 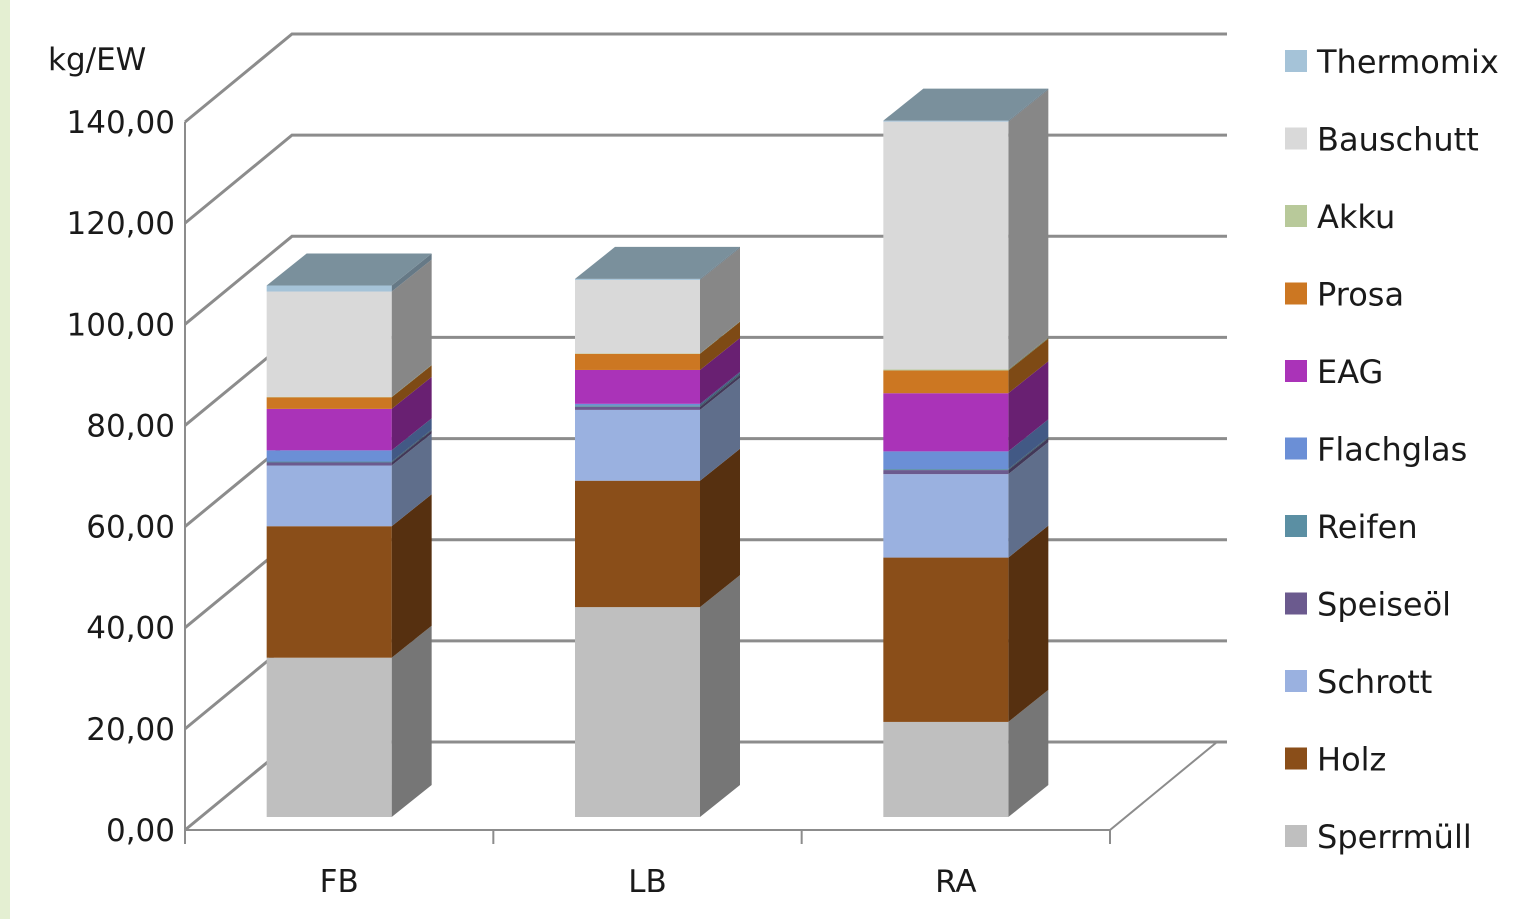 I want to click on legend-item: Reifen, so click(x=1351, y=527).